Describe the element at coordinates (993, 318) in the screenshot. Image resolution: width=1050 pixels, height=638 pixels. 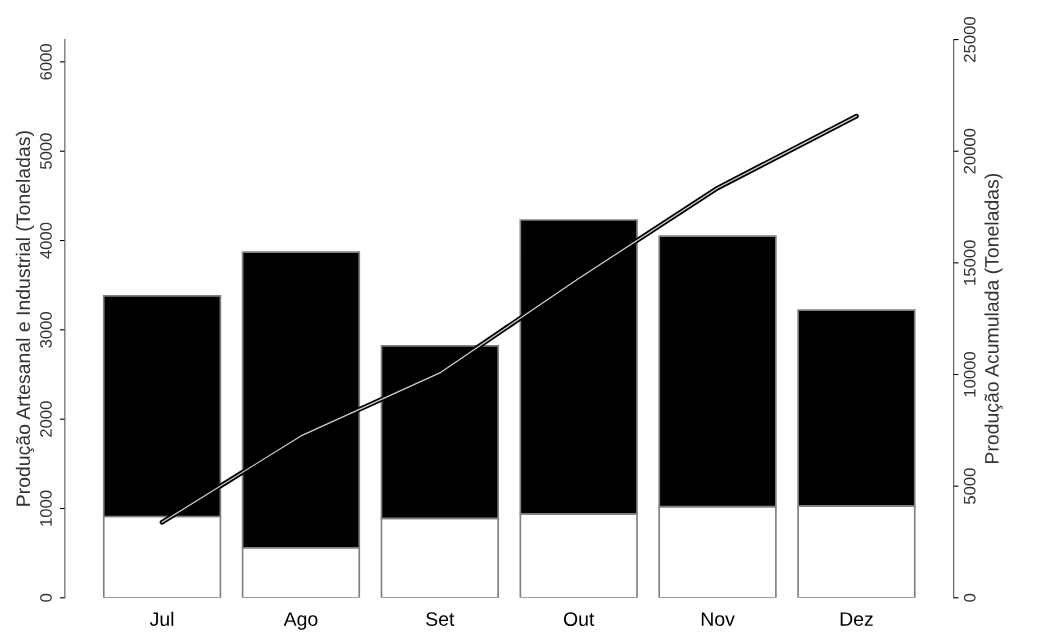
I see `y2-axis-title: Produção Acumulada (Toneladas)` at that location.